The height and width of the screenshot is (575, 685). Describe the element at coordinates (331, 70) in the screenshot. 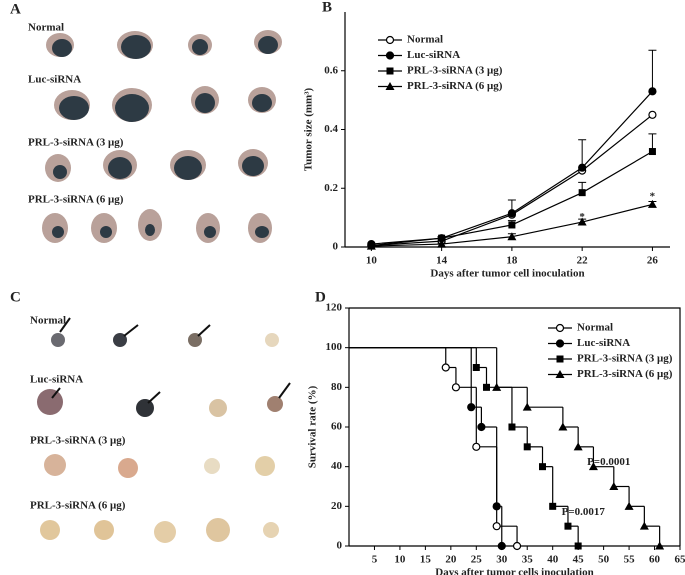

I see `y-tick-label: 0.6` at that location.